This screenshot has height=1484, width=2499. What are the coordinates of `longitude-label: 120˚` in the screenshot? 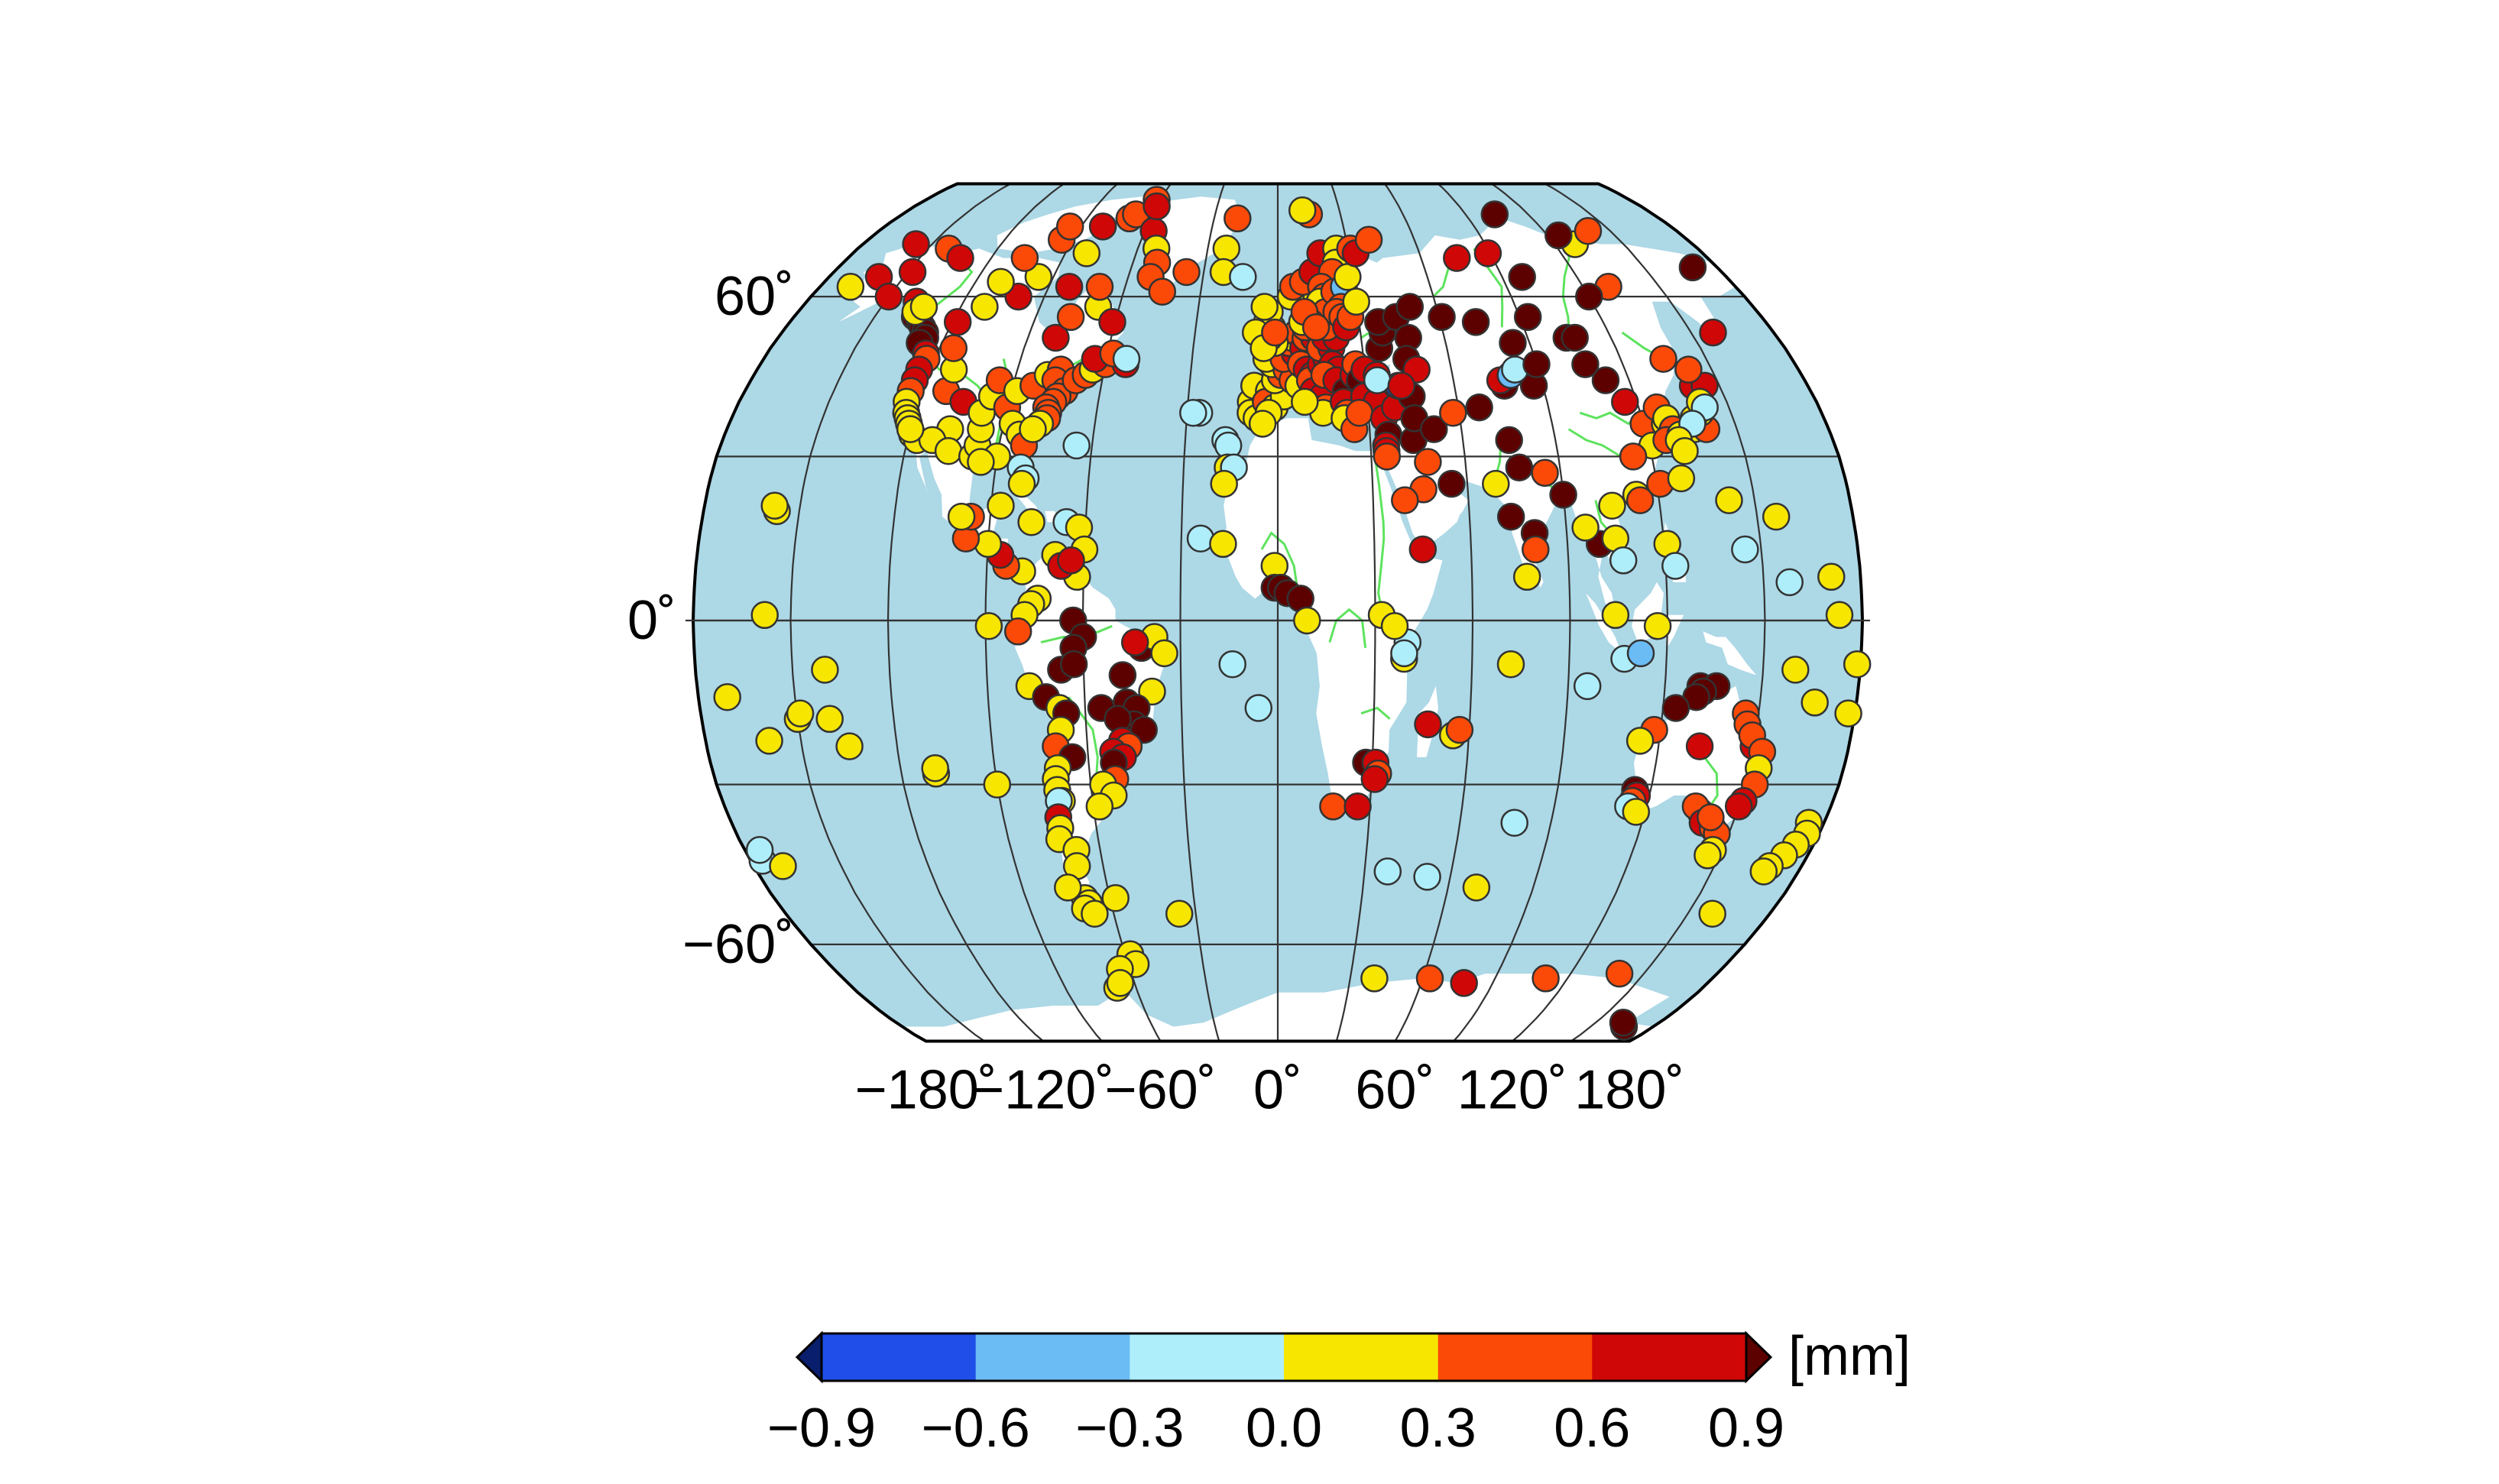 It's located at (1512, 1090).